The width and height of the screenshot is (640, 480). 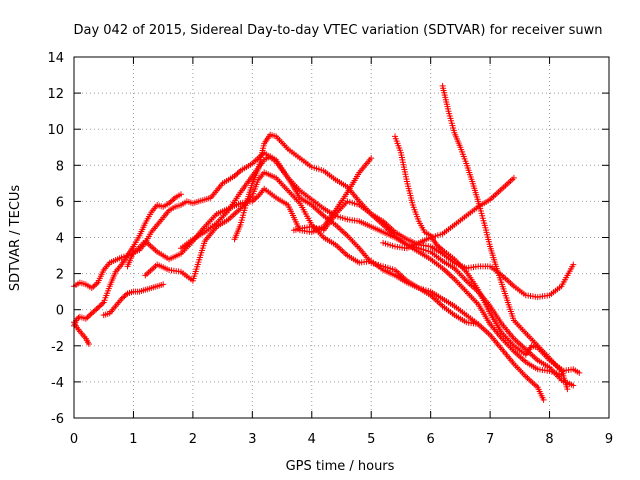 What do you see at coordinates (60, 202) in the screenshot?
I see `y-tick-label: 6` at bounding box center [60, 202].